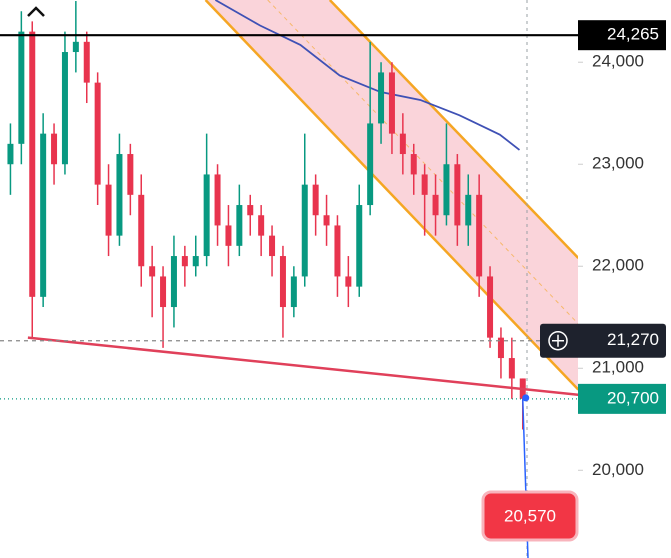 The height and width of the screenshot is (558, 671). I want to click on y-tick-label: 24,000, so click(618, 61).